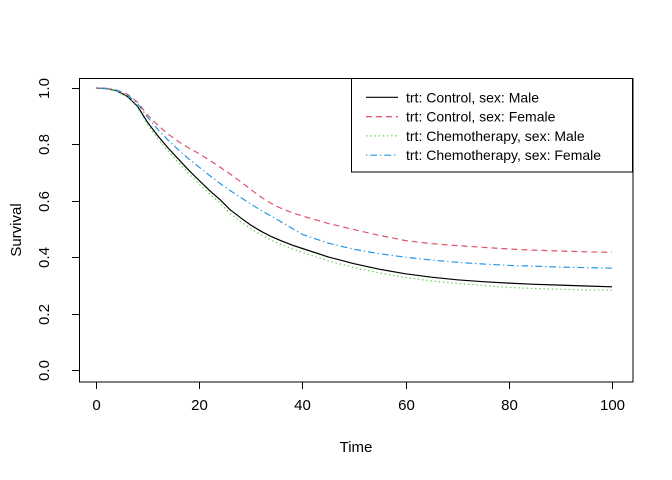  I want to click on x-tick-label: 60, so click(406, 405).